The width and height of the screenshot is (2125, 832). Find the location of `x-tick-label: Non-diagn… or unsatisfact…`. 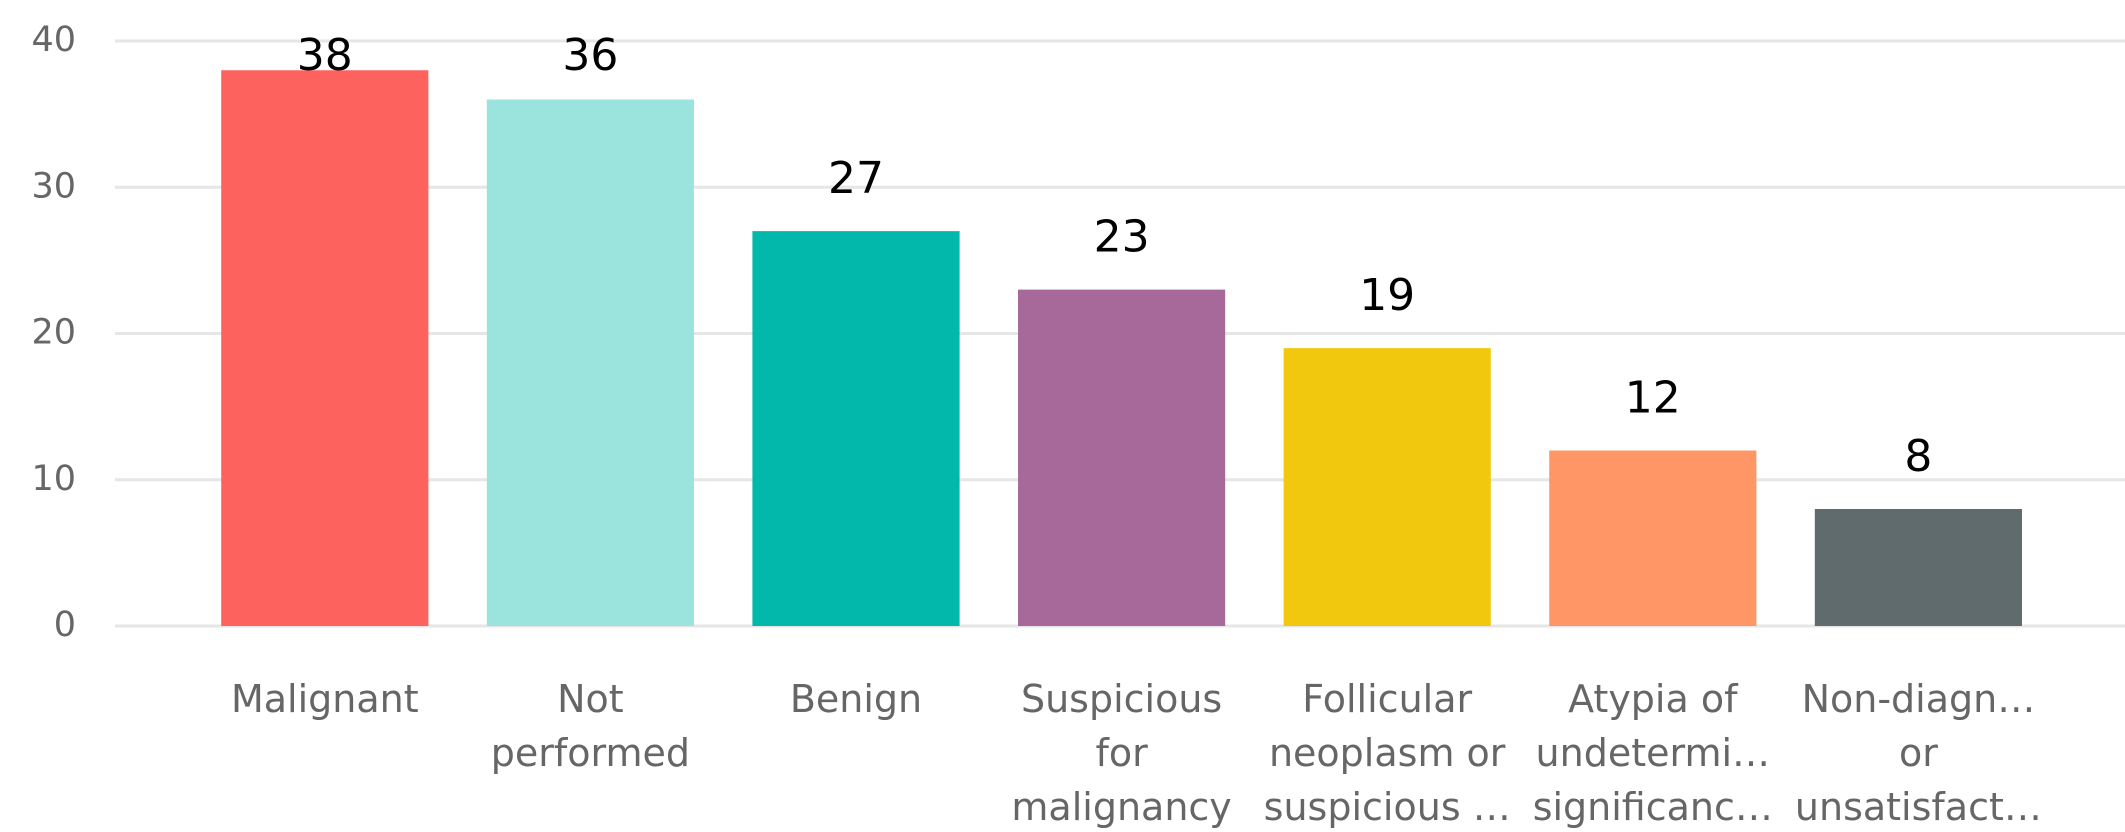

x-tick-label: Non-diagn… or unsatisfact… is located at coordinates (1918, 753).